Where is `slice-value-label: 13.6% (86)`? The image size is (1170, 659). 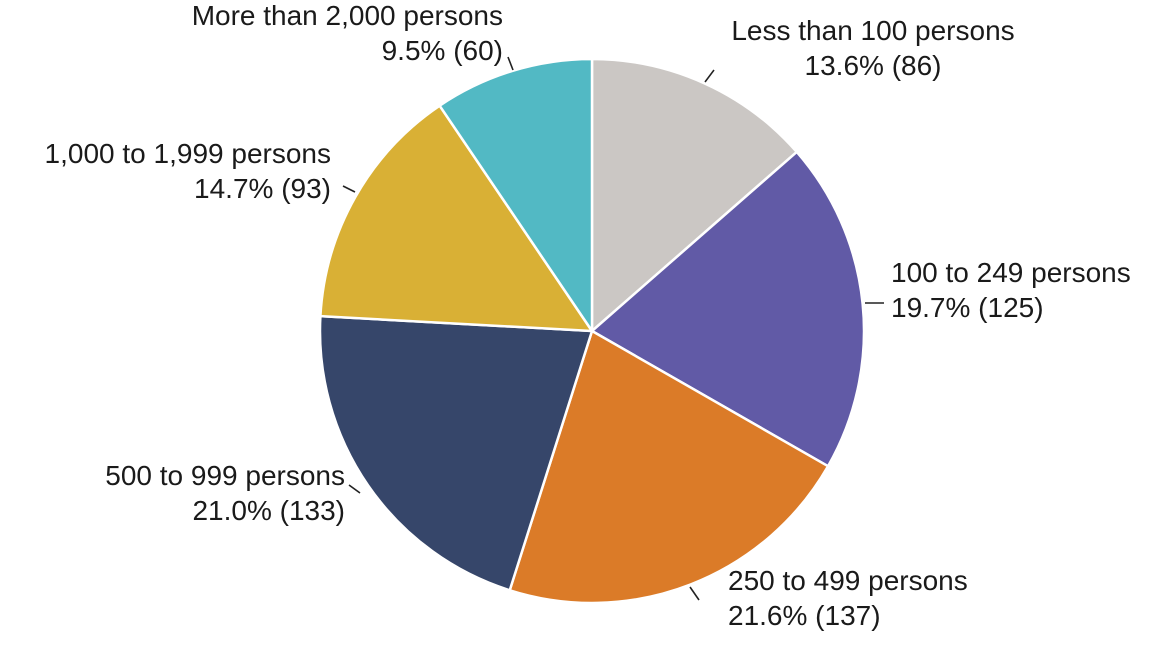 slice-value-label: 13.6% (86) is located at coordinates (873, 65).